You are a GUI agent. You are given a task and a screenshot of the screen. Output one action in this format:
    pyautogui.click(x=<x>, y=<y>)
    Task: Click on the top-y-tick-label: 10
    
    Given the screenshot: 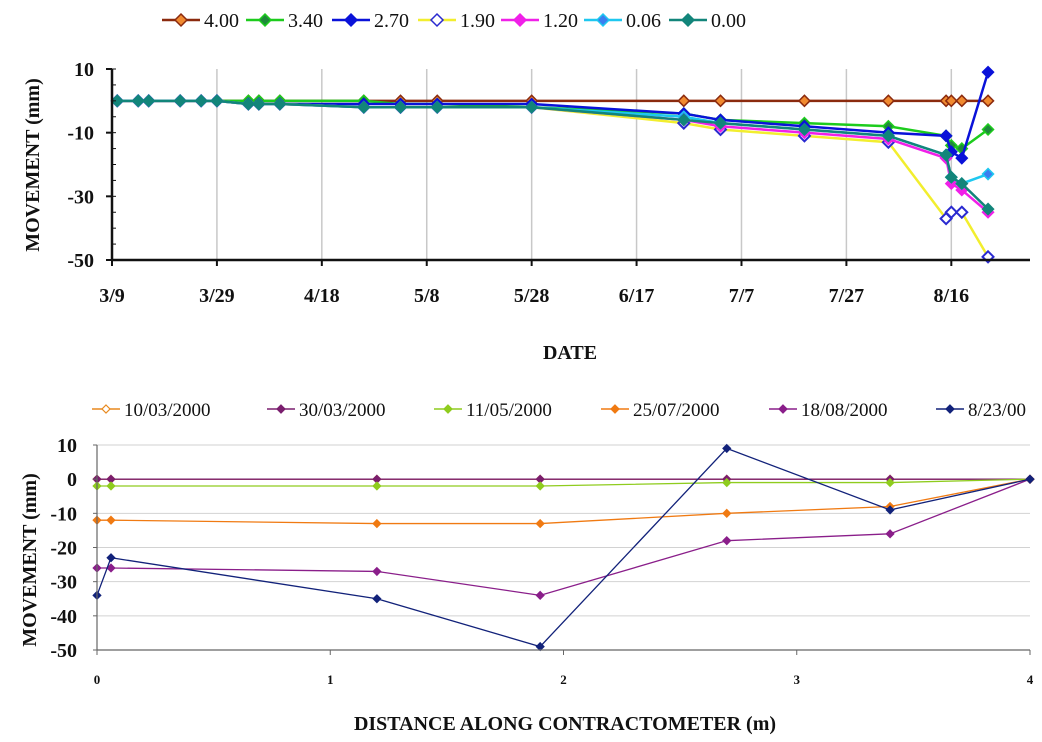 What is the action you would take?
    pyautogui.click(x=84, y=70)
    